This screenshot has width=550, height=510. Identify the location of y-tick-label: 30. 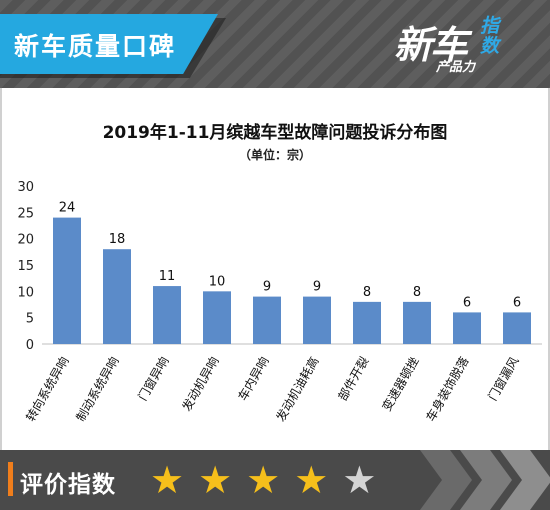
(25, 187).